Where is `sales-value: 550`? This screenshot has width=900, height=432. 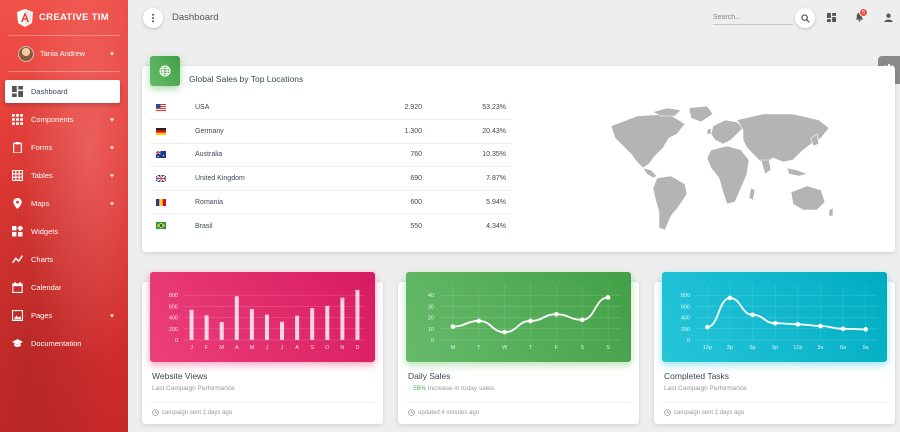
sales-value: 550 is located at coordinates (416, 226).